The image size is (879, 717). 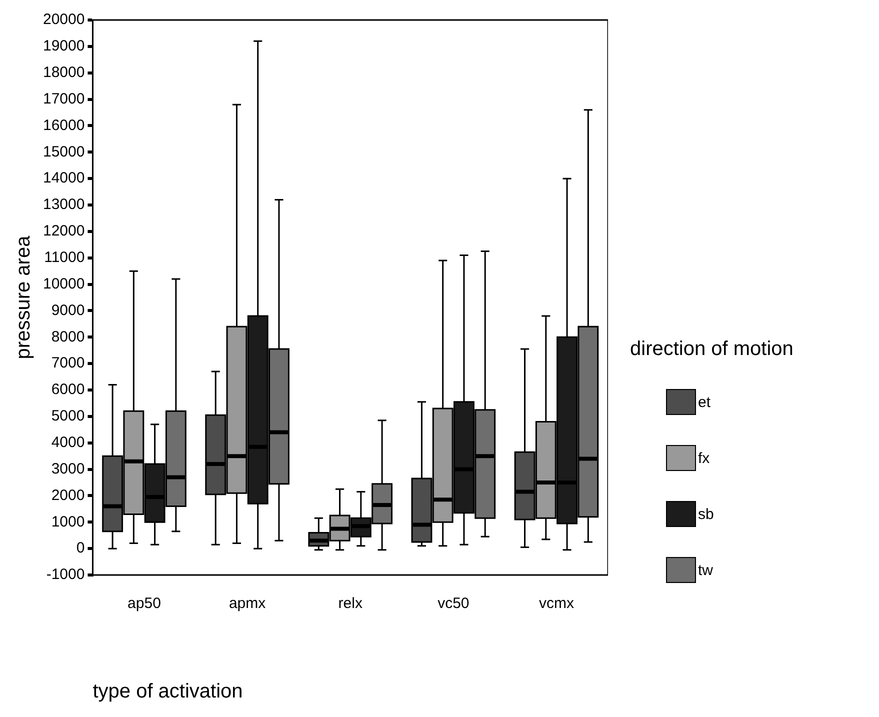 I want to click on y-tick-label: 10000, so click(x=63, y=283).